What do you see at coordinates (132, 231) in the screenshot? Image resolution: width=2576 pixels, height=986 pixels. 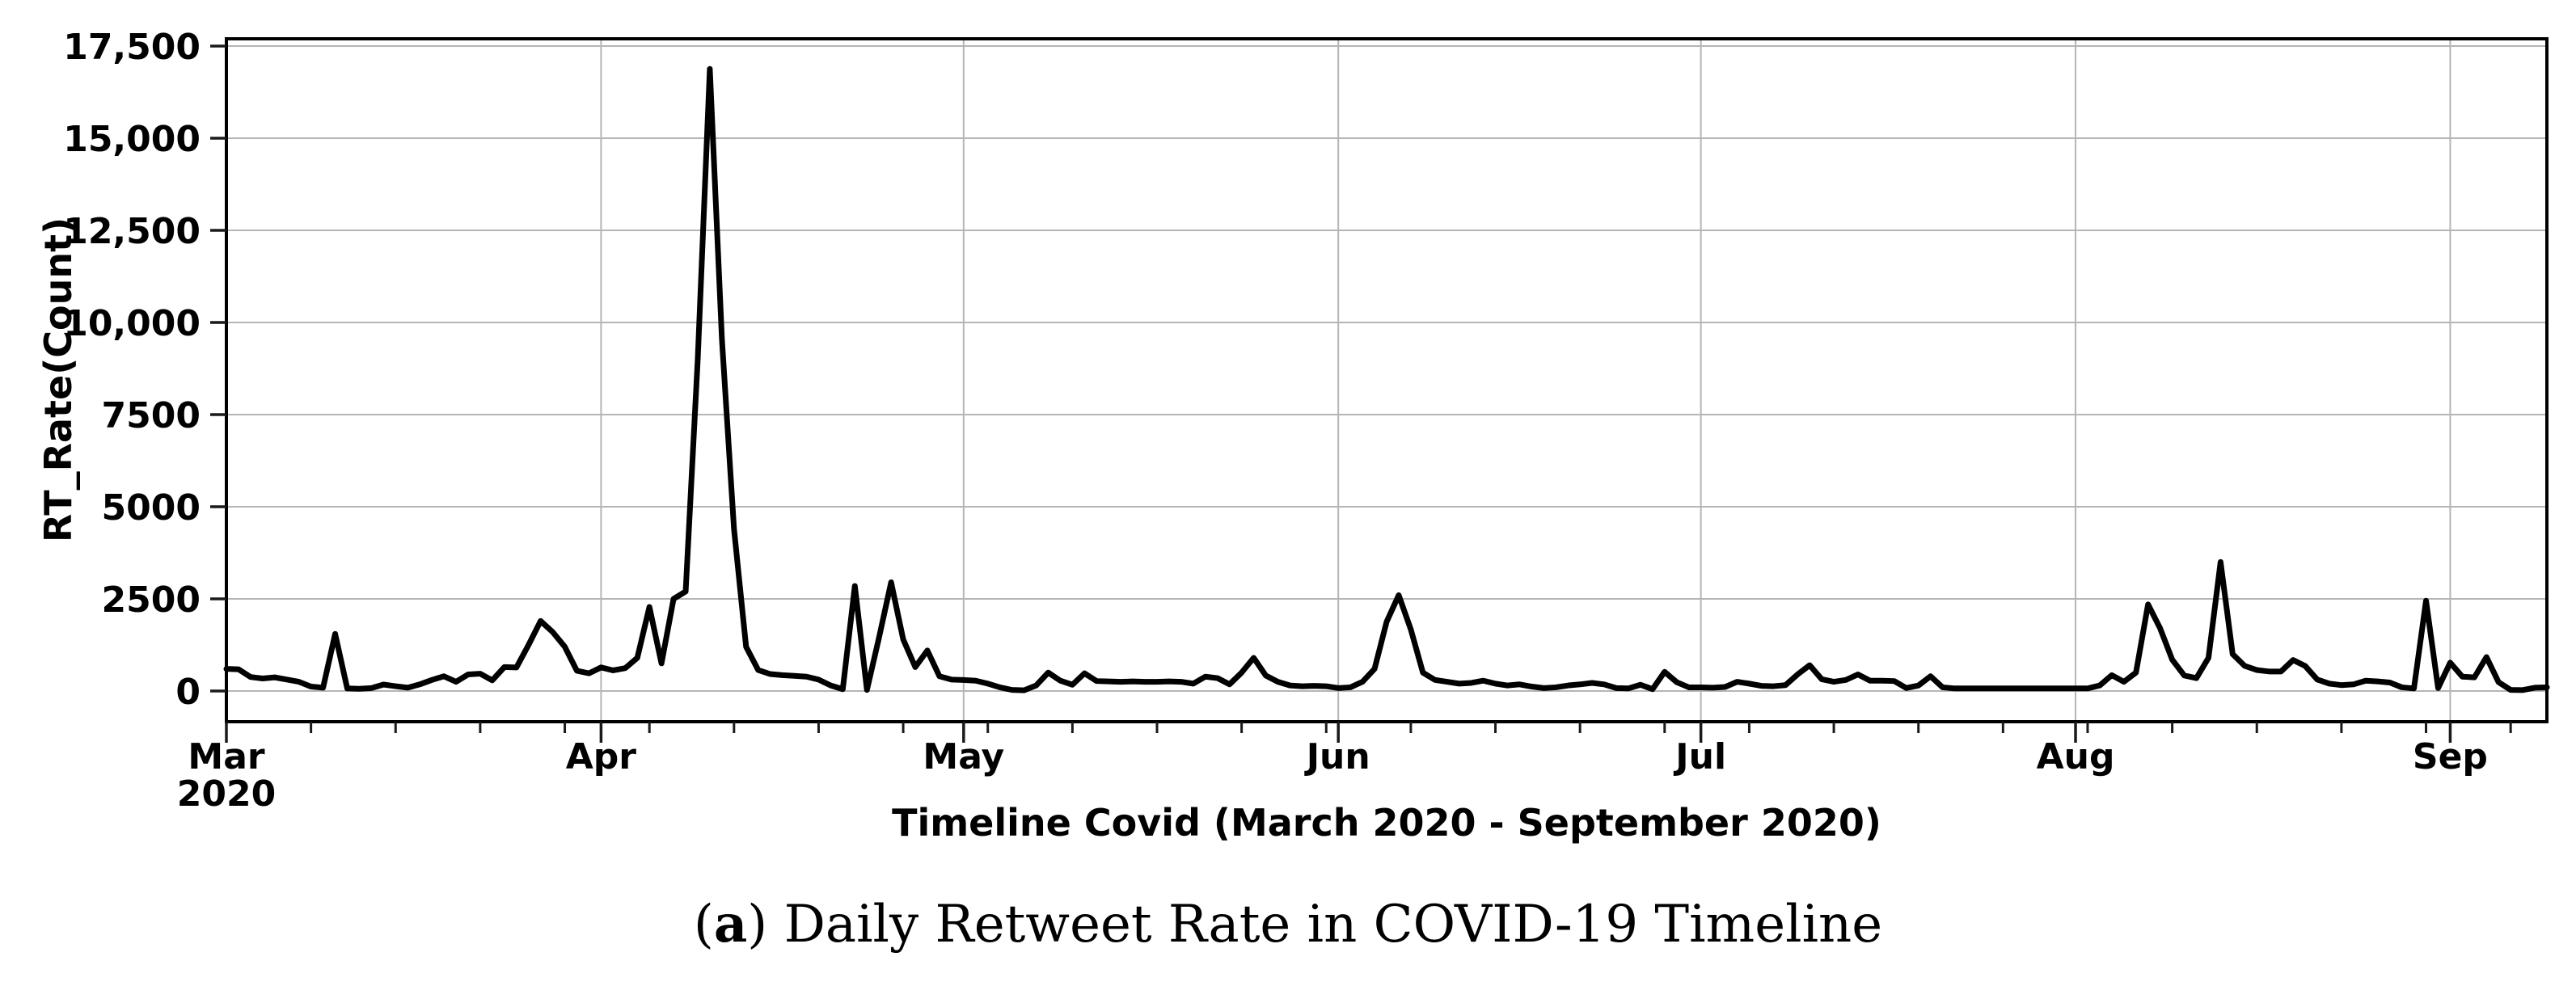 I see `y-tick-label: 12,500` at bounding box center [132, 231].